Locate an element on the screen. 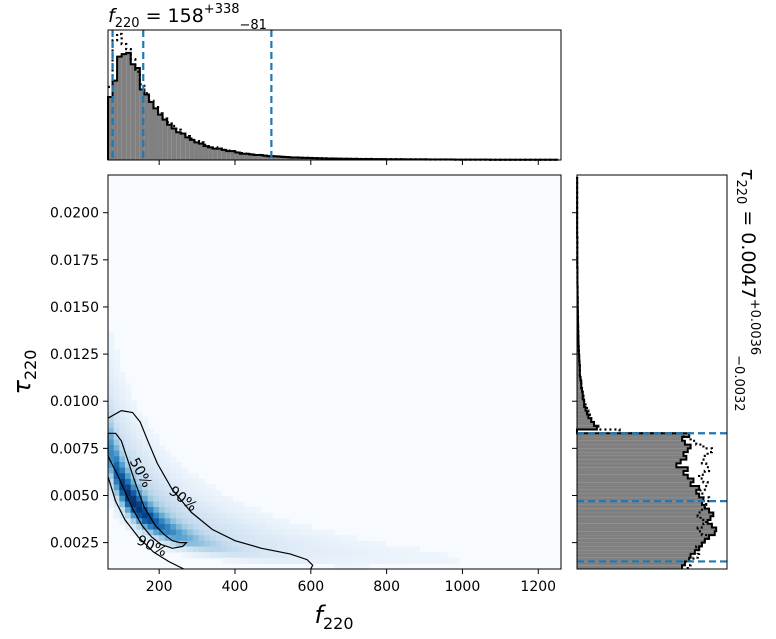  x-tick-label: 800 is located at coordinates (386, 587).